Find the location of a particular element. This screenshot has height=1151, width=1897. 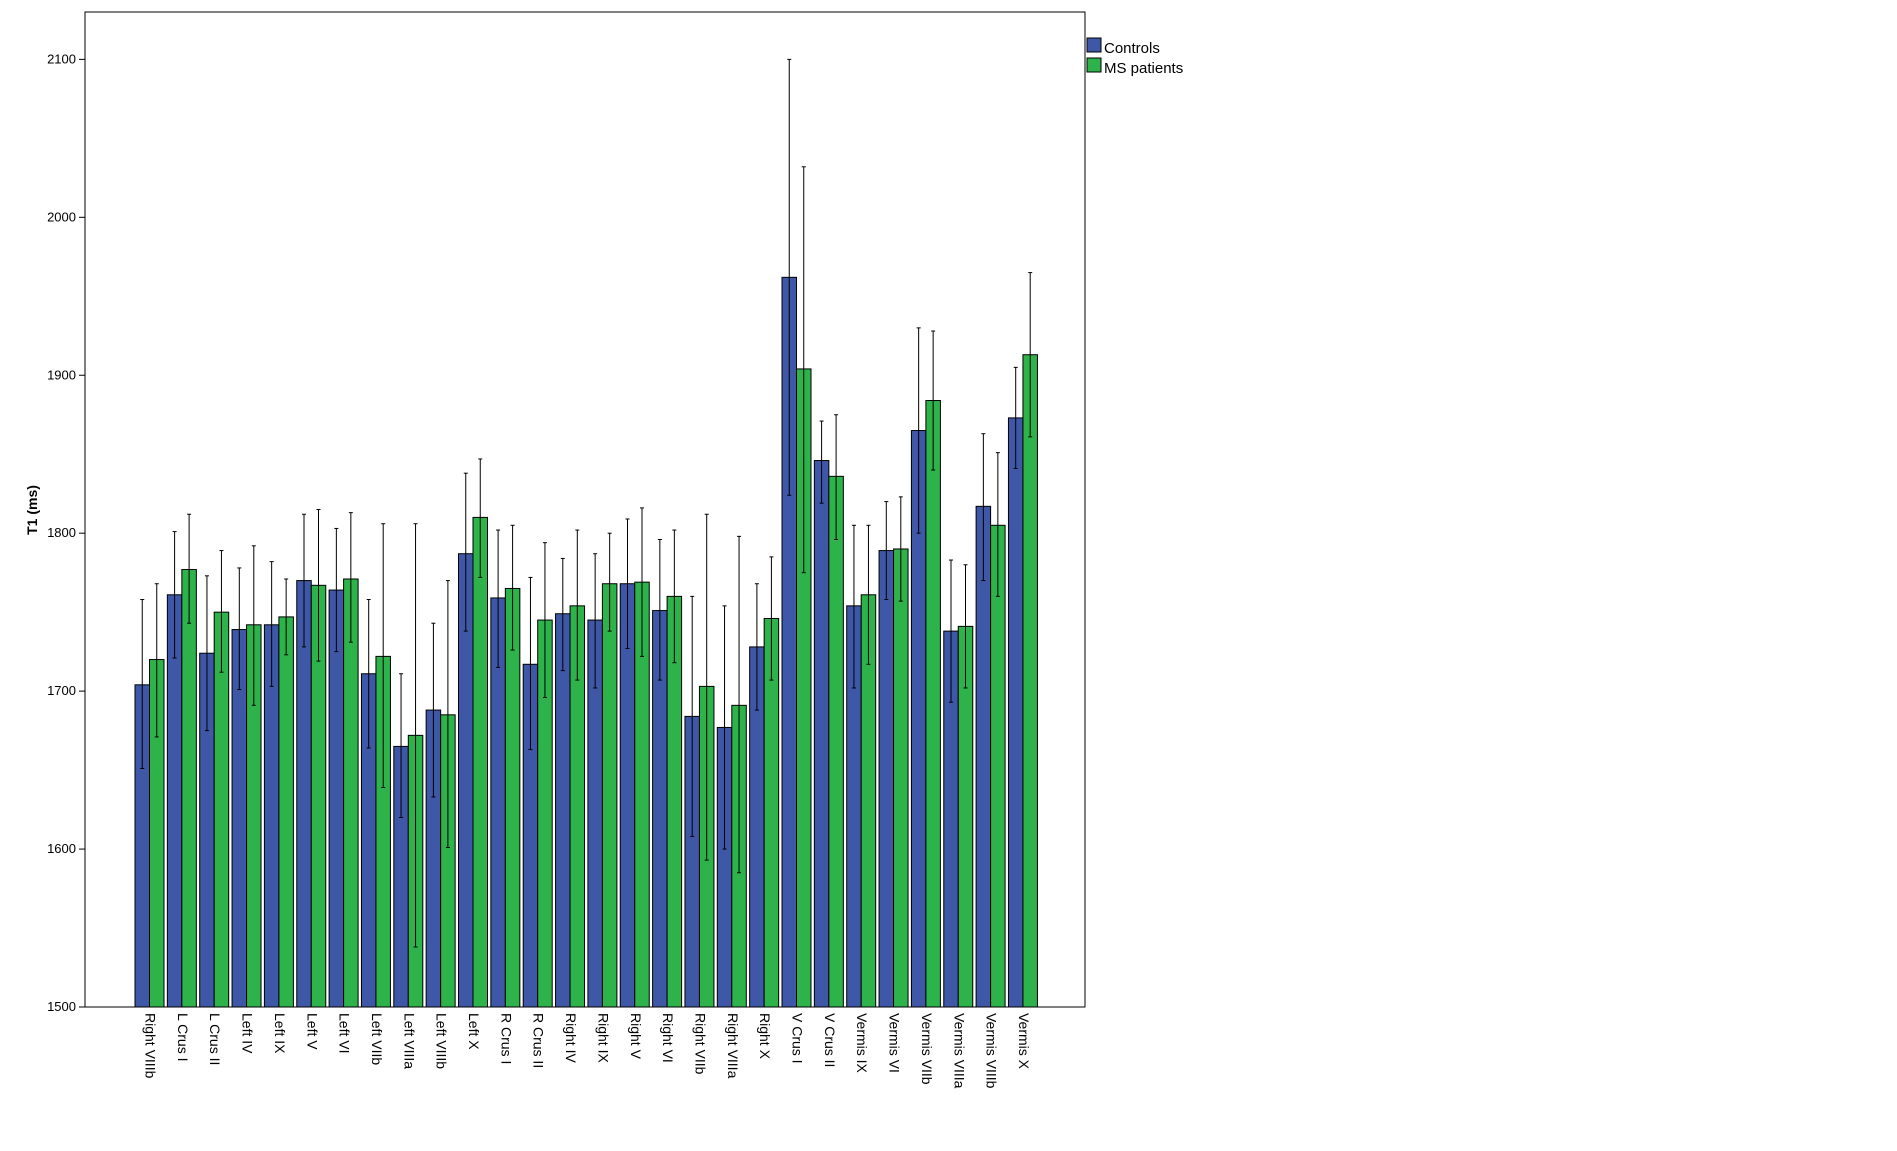

y-axis: 1500 1600 1700 1800 1900 2000 2100 is located at coordinates (66, 532).